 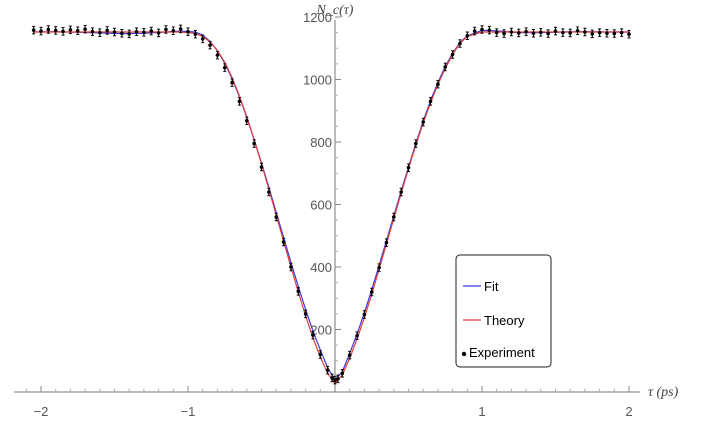 I want to click on y-tick-label: 800, so click(x=321, y=142).